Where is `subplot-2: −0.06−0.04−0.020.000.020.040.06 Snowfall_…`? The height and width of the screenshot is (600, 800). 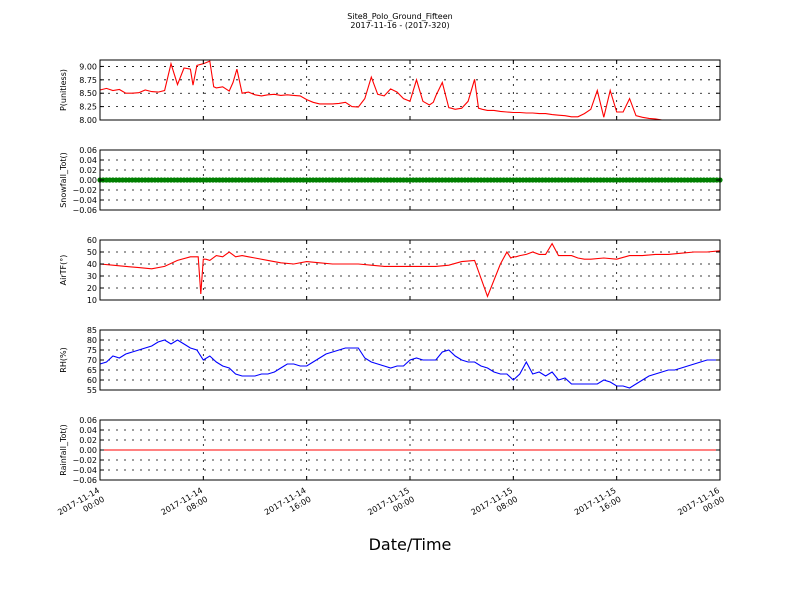 subplot-2: −0.06−0.04−0.020.000.020.040.06 Snowfall_… is located at coordinates (391, 180).